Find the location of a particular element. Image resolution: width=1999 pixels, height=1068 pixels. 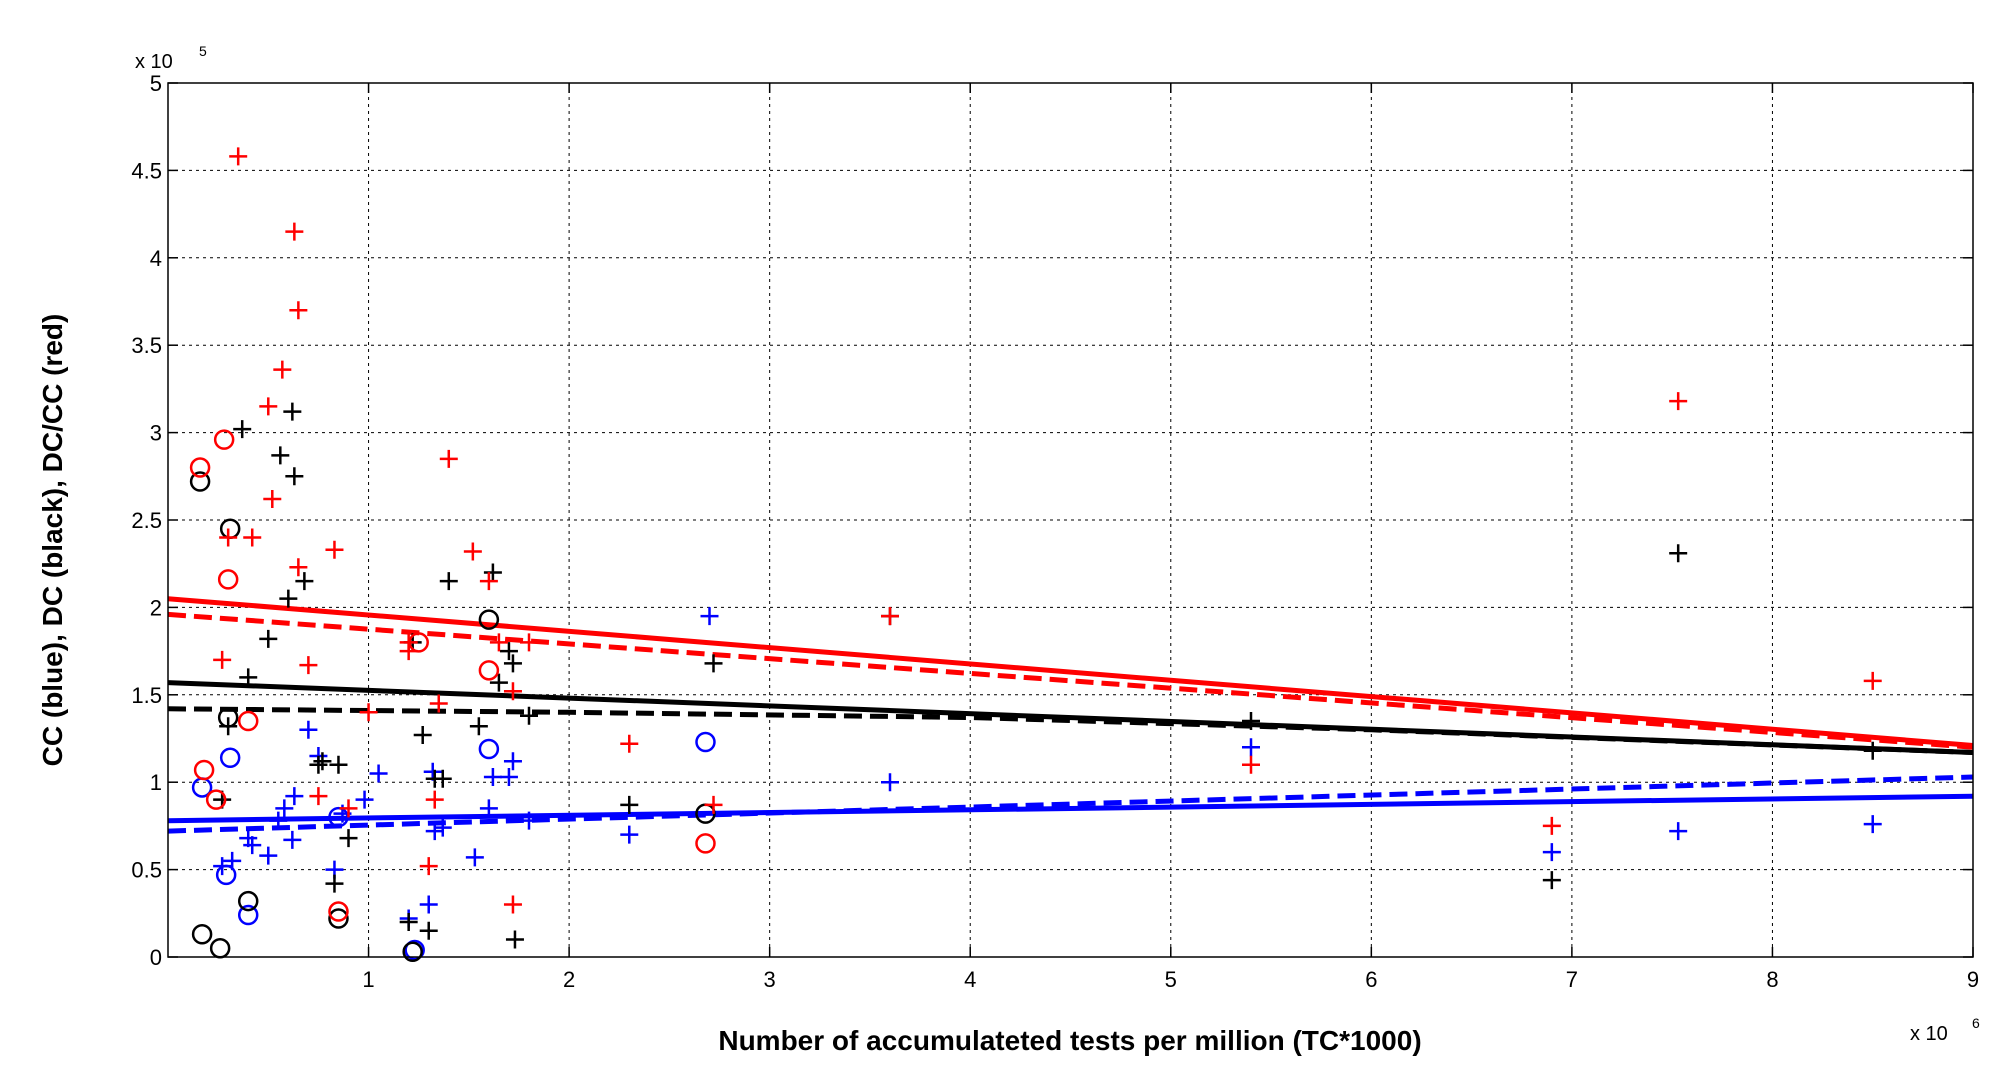

x-tick-label: 2 is located at coordinates (569, 979).